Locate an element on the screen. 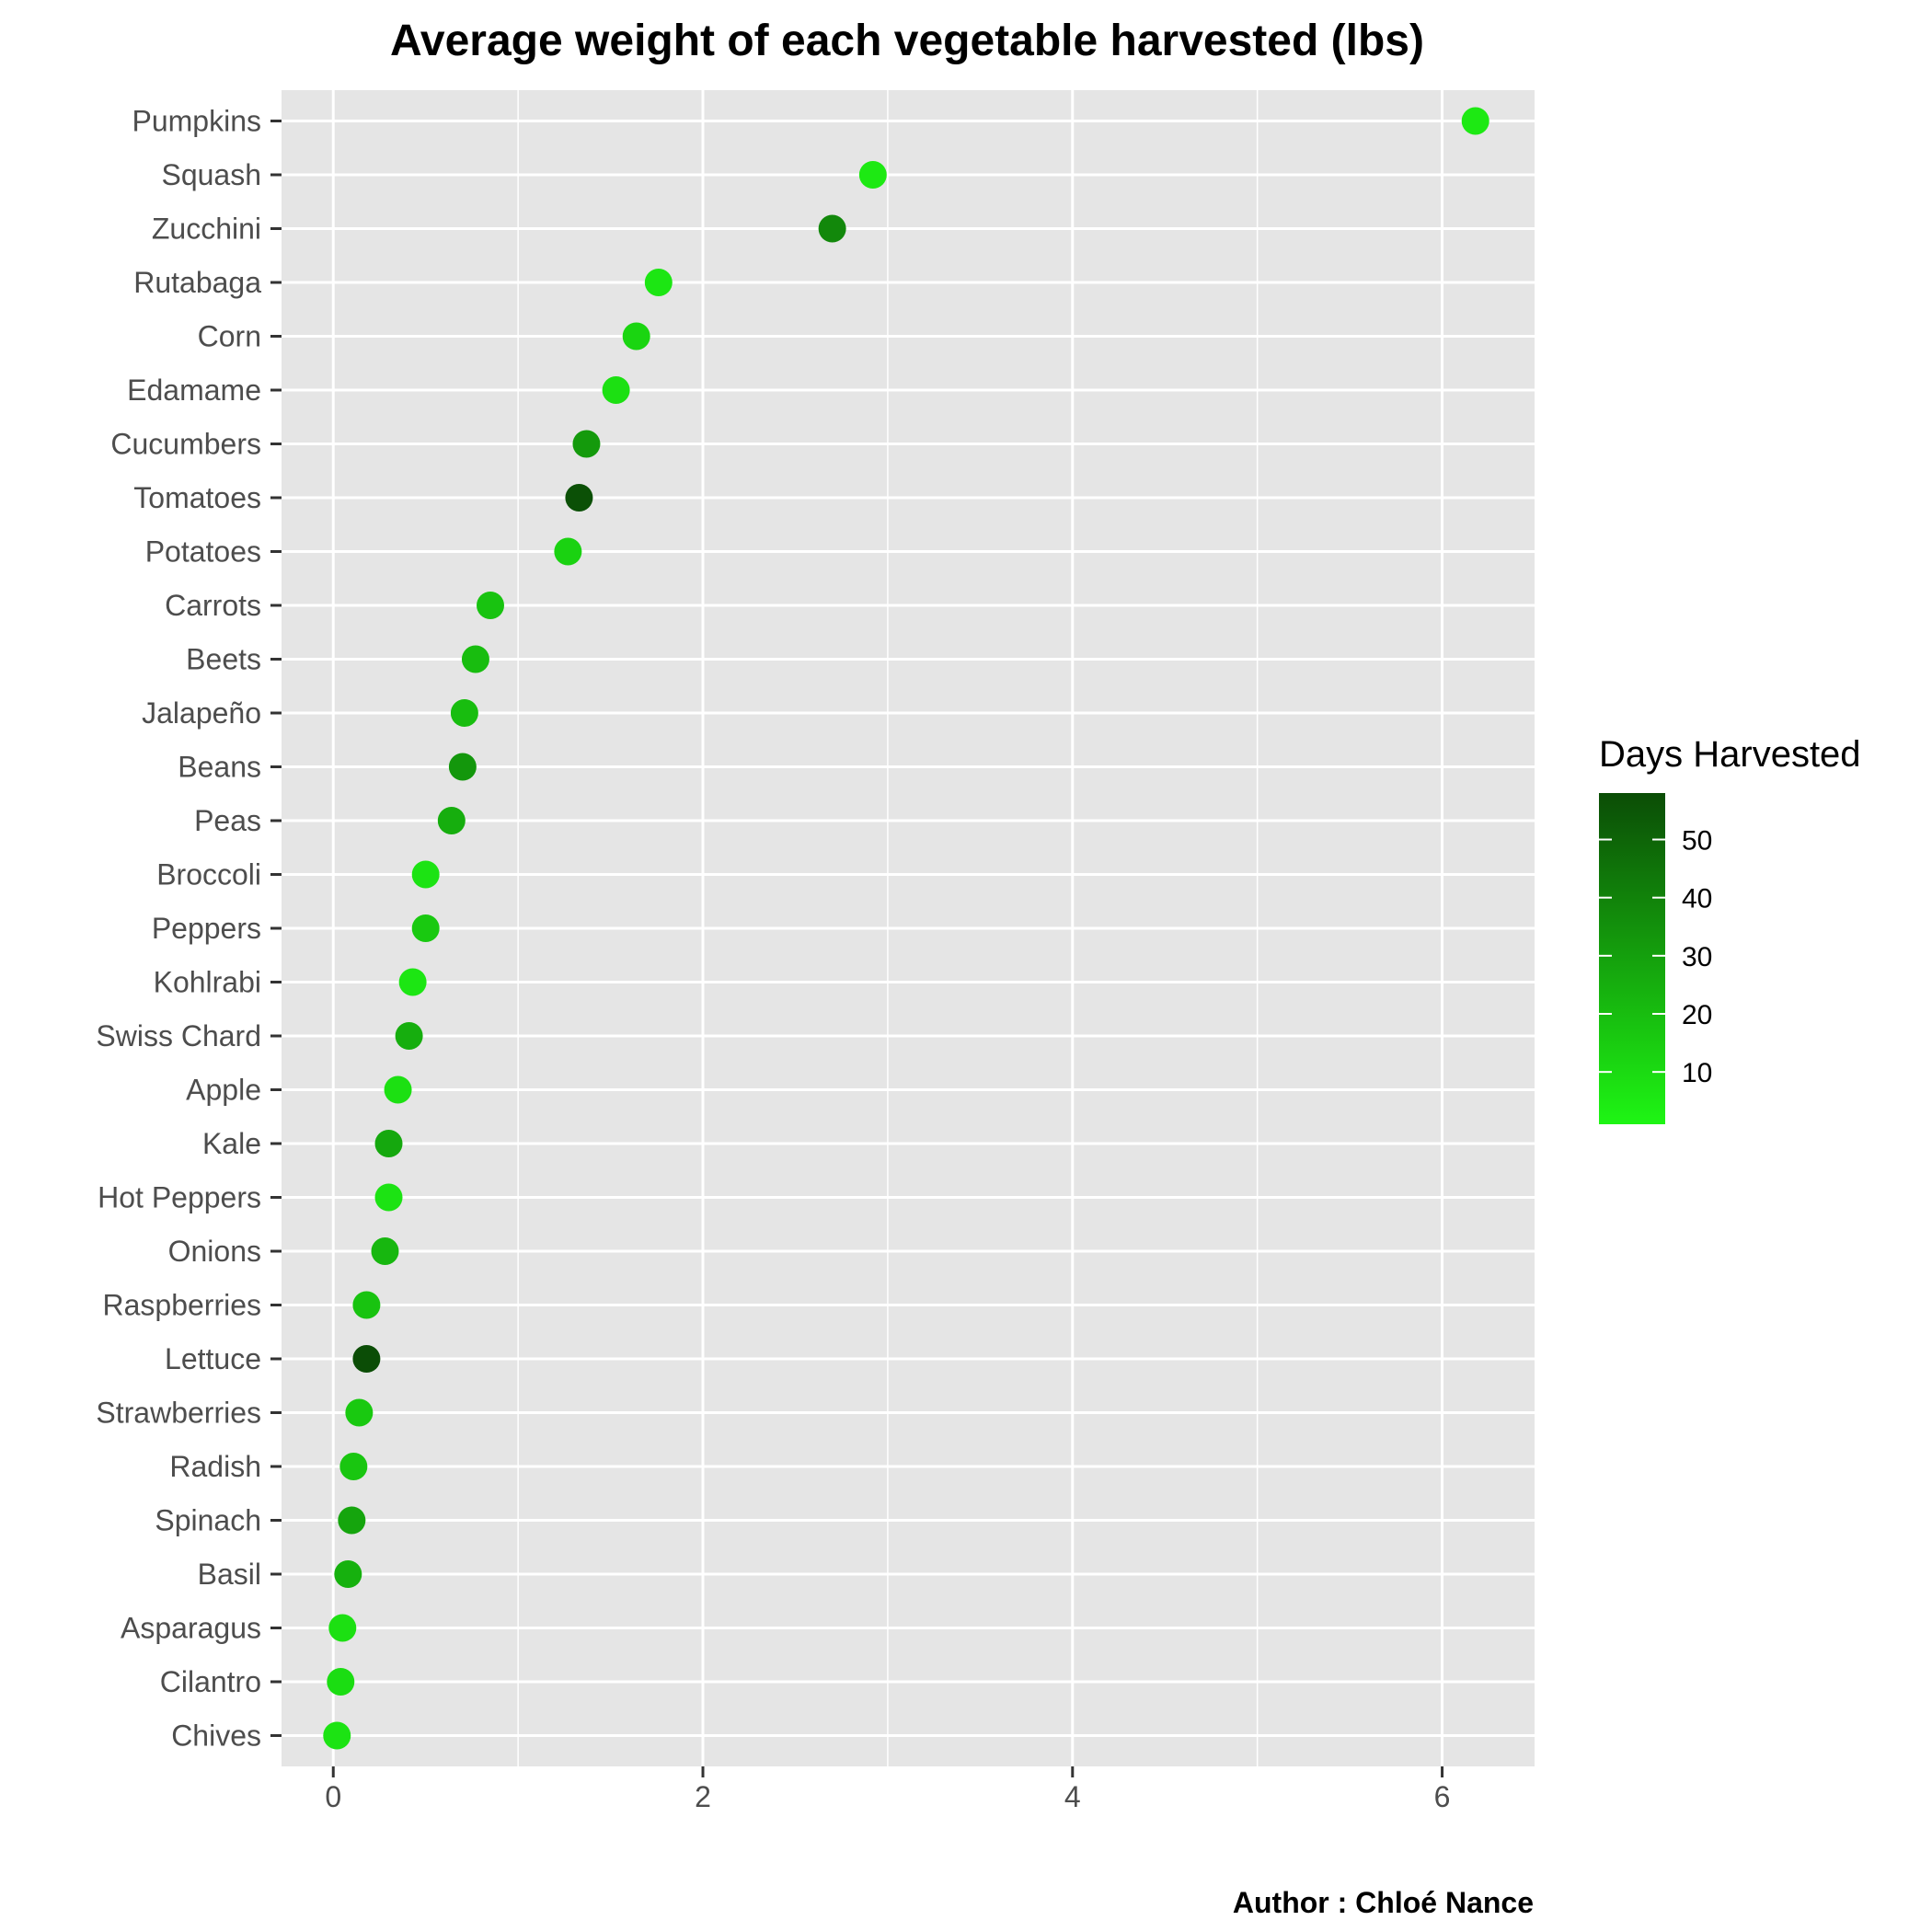  y-tick-label: Peas is located at coordinates (227, 820).